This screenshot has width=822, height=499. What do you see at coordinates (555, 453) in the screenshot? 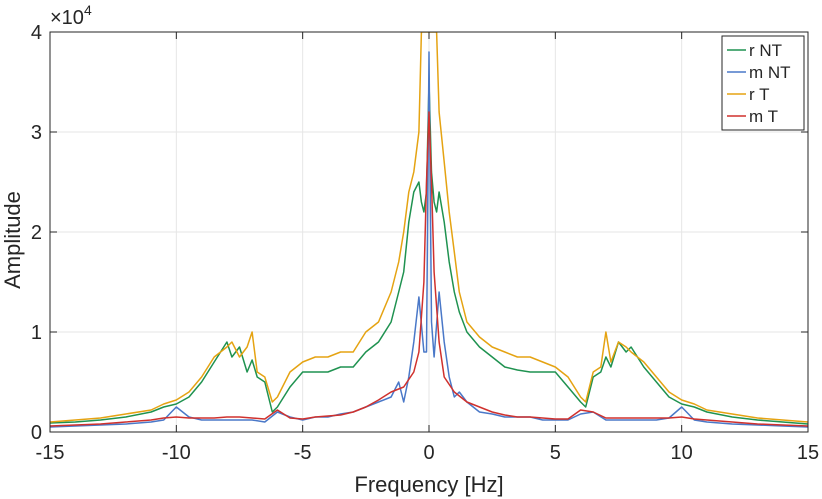
I see `x-tick-label: 5` at bounding box center [555, 453].